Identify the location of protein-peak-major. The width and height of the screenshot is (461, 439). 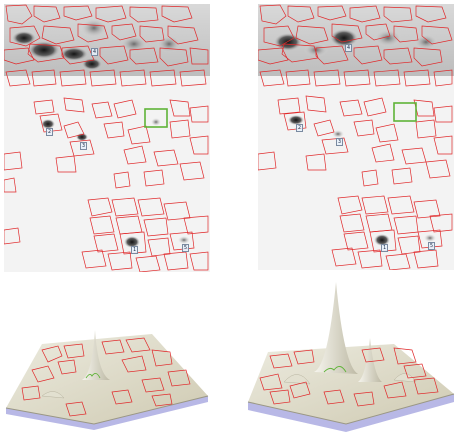
(336, 328).